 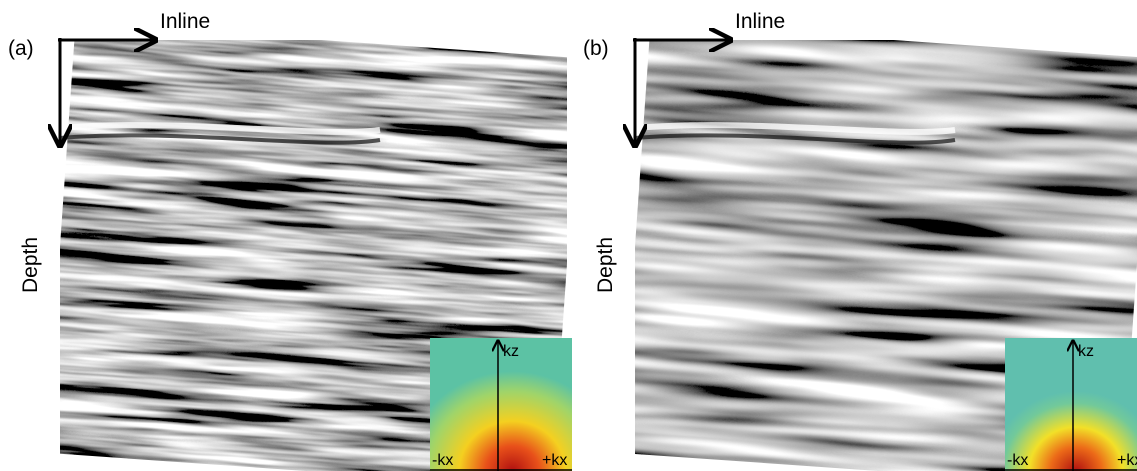 What do you see at coordinates (21, 48) in the screenshot?
I see `panel-label: (a)` at bounding box center [21, 48].